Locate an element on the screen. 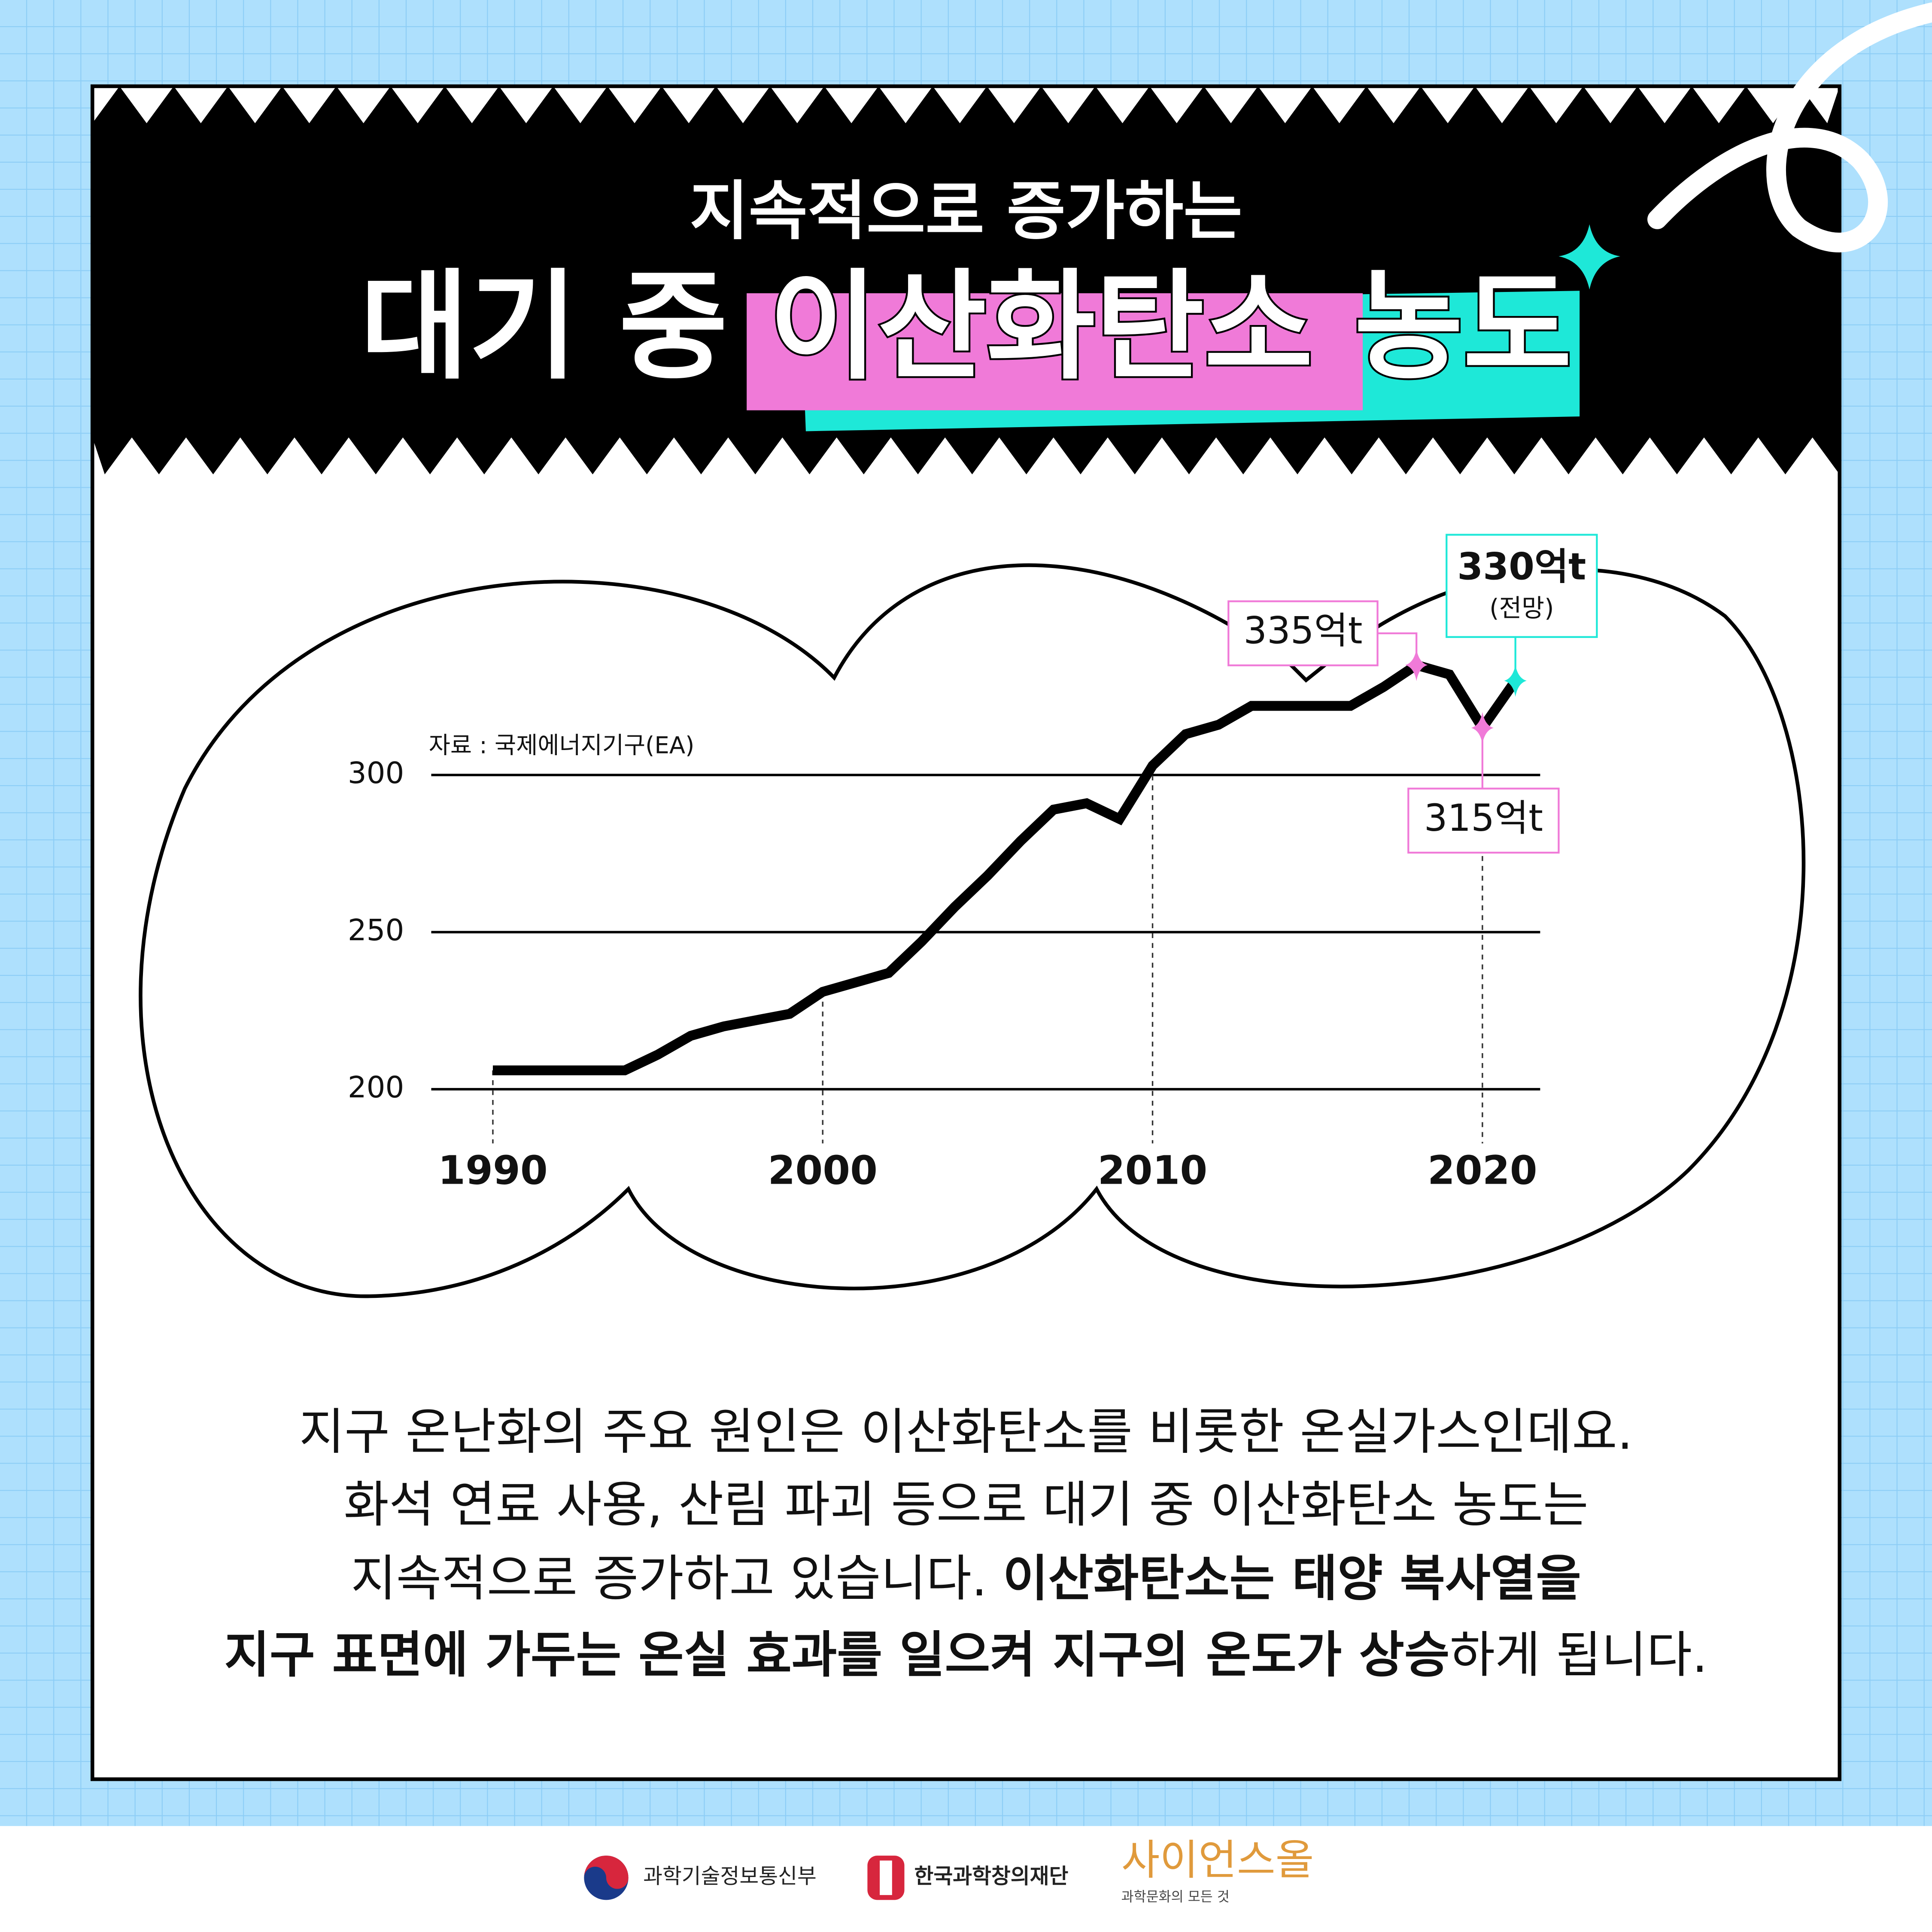 The image size is (1932, 1932). x-tick-label: 2020 is located at coordinates (1482, 1171).